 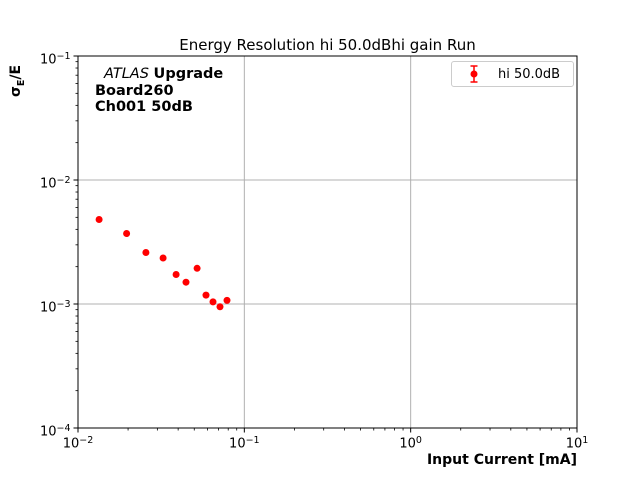 I want to click on annotation-tag: Upgrade, so click(x=188, y=74).